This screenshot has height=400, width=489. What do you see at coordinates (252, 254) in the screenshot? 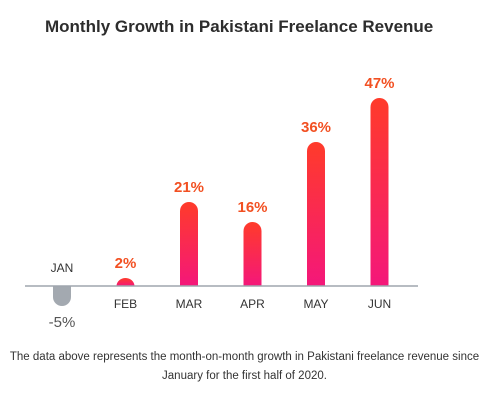
I see `bar-apr` at bounding box center [252, 254].